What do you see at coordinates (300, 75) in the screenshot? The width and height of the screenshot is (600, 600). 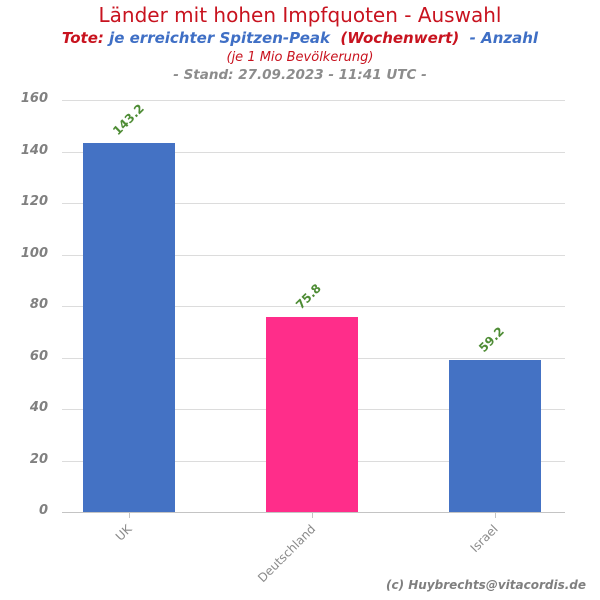 I see `chart-timestamp: - Stand: 27.09.2023 - 11:41 UTC -` at bounding box center [300, 75].